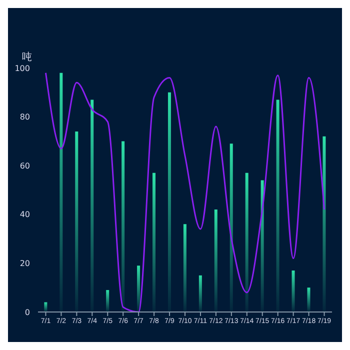 Image resolution: width=350 pixels, height=350 pixels. What do you see at coordinates (27, 57) in the screenshot?
I see `y-axis-title: 吨` at bounding box center [27, 57].